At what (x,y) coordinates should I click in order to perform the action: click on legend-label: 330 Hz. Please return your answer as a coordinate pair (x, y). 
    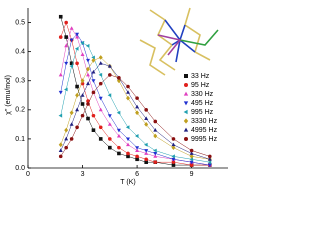
    Looking at the image, I should click on (202, 94).